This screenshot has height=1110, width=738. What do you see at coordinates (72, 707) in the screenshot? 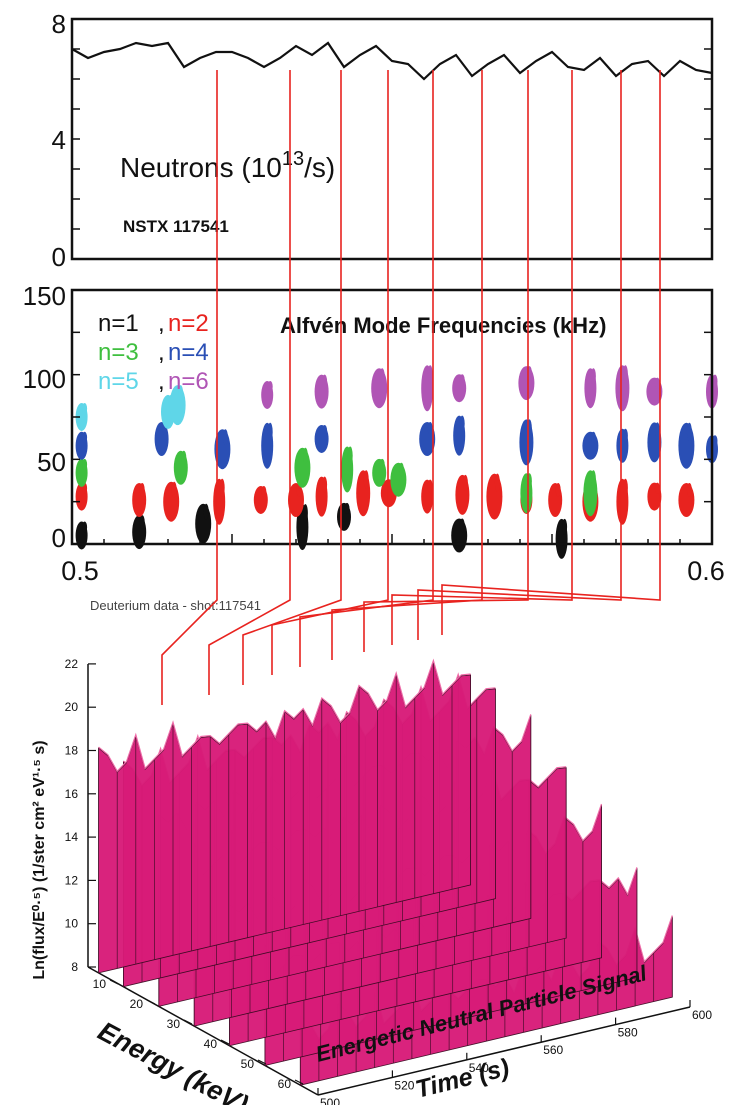
I see `zaxis-tick-label: 20` at bounding box center [72, 707].